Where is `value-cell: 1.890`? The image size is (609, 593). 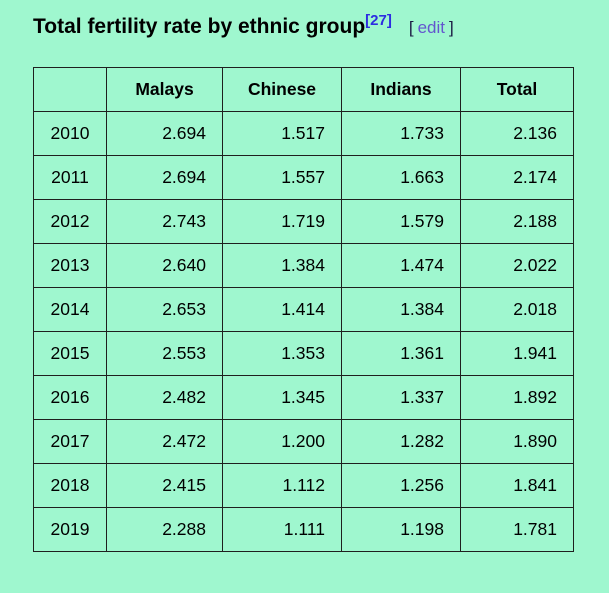 value-cell: 1.890 is located at coordinates (517, 442).